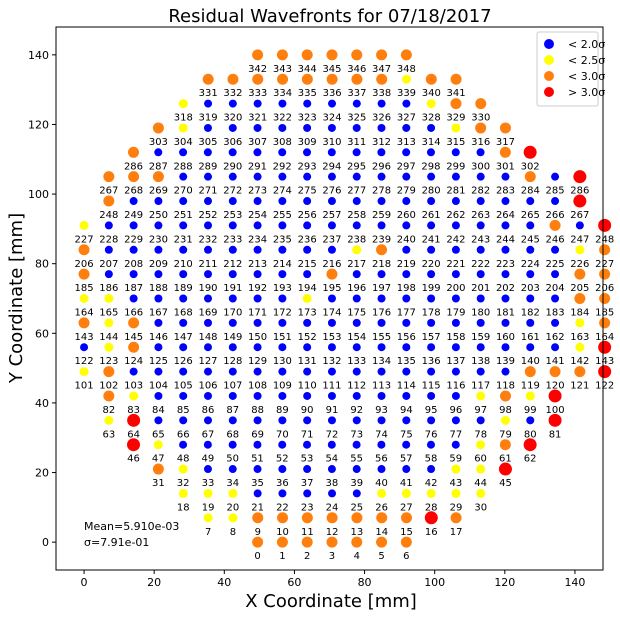 The width and height of the screenshot is (620, 617). I want to click on wavefront-point-label: 345, so click(331, 69).